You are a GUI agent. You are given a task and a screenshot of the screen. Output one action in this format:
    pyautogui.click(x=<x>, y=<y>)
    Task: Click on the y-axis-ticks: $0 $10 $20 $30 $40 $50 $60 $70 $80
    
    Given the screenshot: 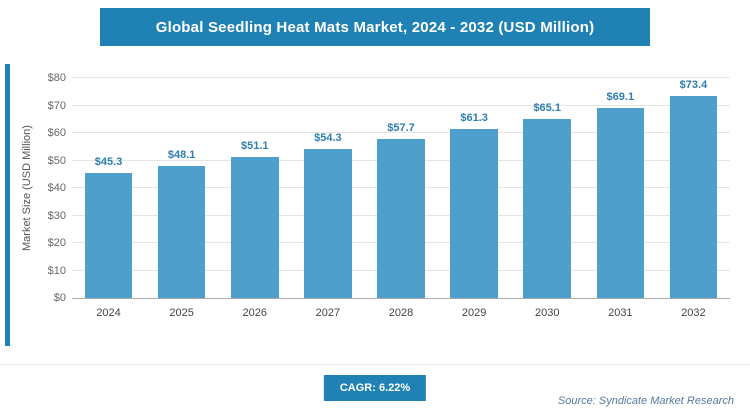 What is the action you would take?
    pyautogui.click(x=54, y=188)
    